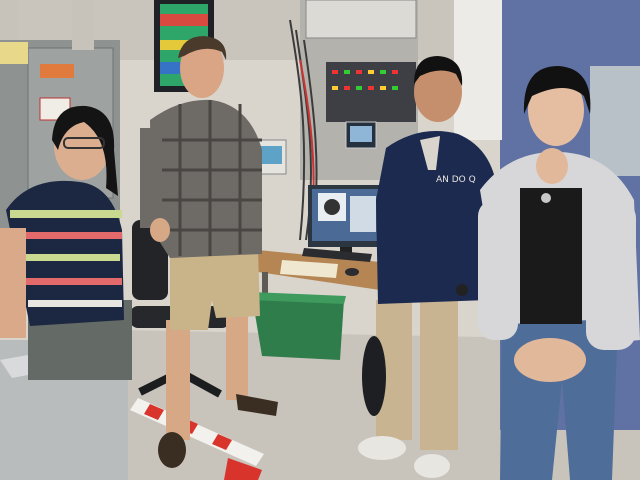 The width and height of the screenshot is (640, 480). What do you see at coordinates (269, 155) in the screenshot?
I see `device-screen` at bounding box center [269, 155].